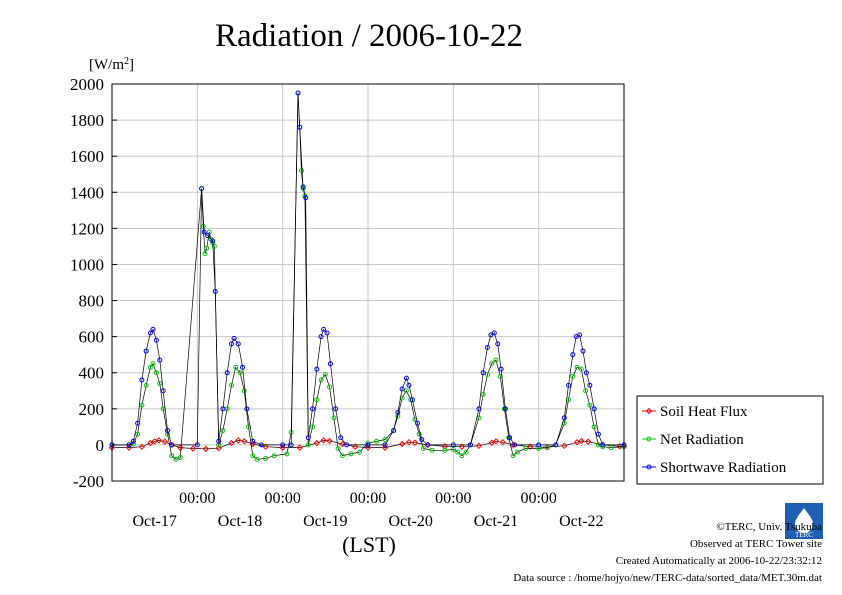 The height and width of the screenshot is (595, 842). What do you see at coordinates (106, 65) in the screenshot?
I see `y-axis-label-text: [W/m` at bounding box center [106, 65].